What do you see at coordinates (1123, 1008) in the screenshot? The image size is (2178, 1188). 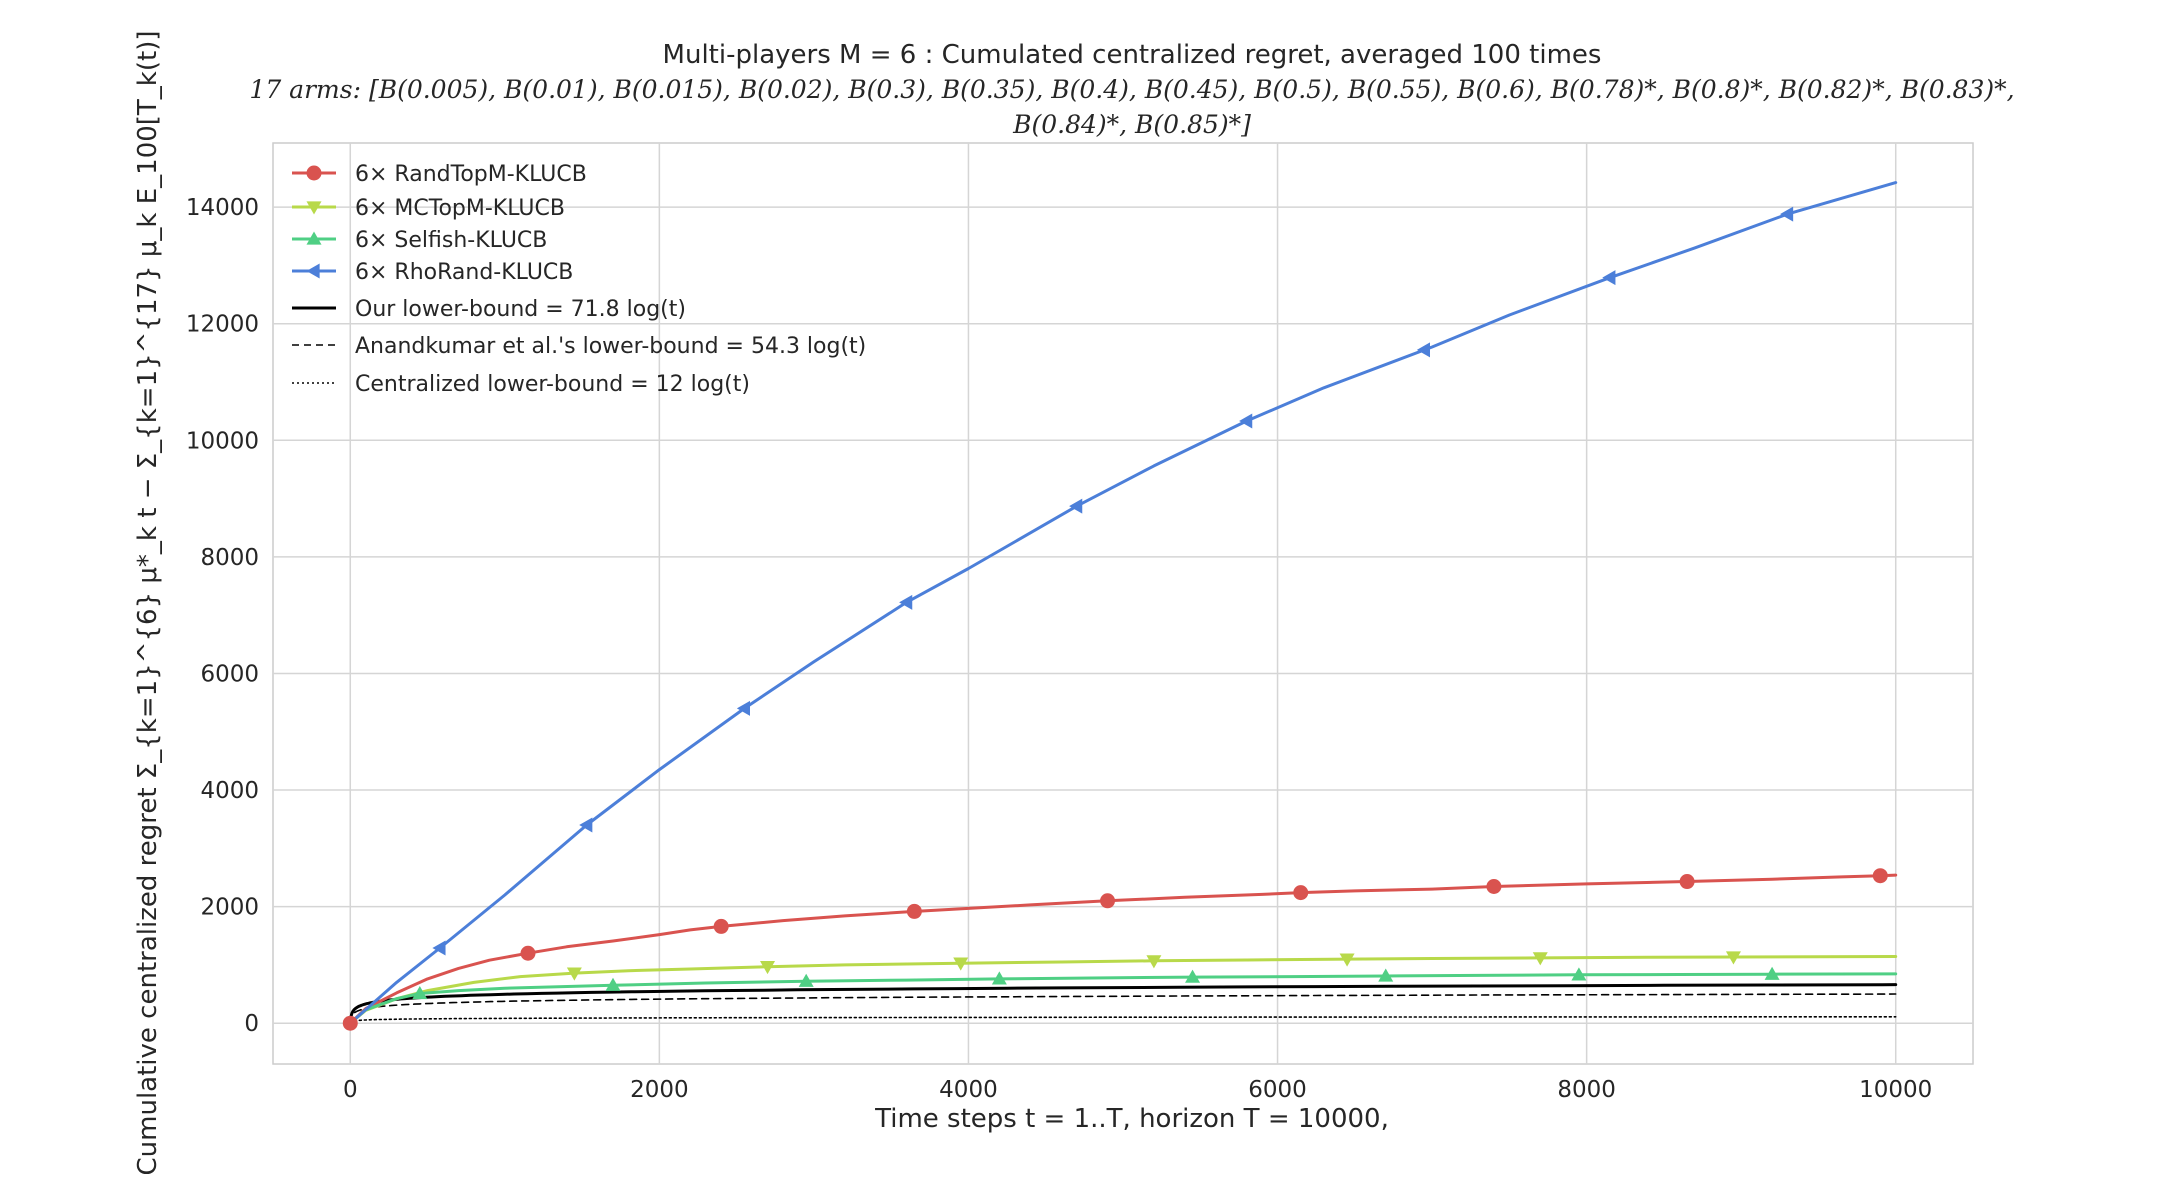 I see `series-line-anandkumar-et-al-s-lower-bound-54-3-log-t` at bounding box center [1123, 1008].